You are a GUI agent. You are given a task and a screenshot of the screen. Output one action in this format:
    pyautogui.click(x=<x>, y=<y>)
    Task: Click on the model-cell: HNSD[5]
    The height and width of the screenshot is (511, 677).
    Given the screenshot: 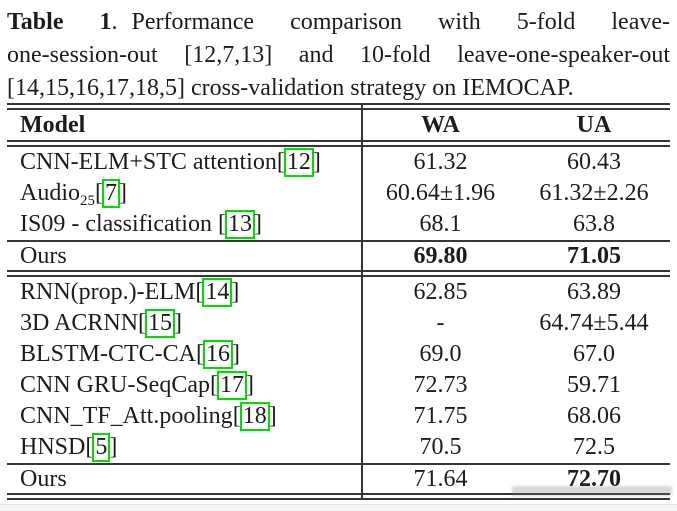 What is the action you would take?
    pyautogui.click(x=185, y=447)
    